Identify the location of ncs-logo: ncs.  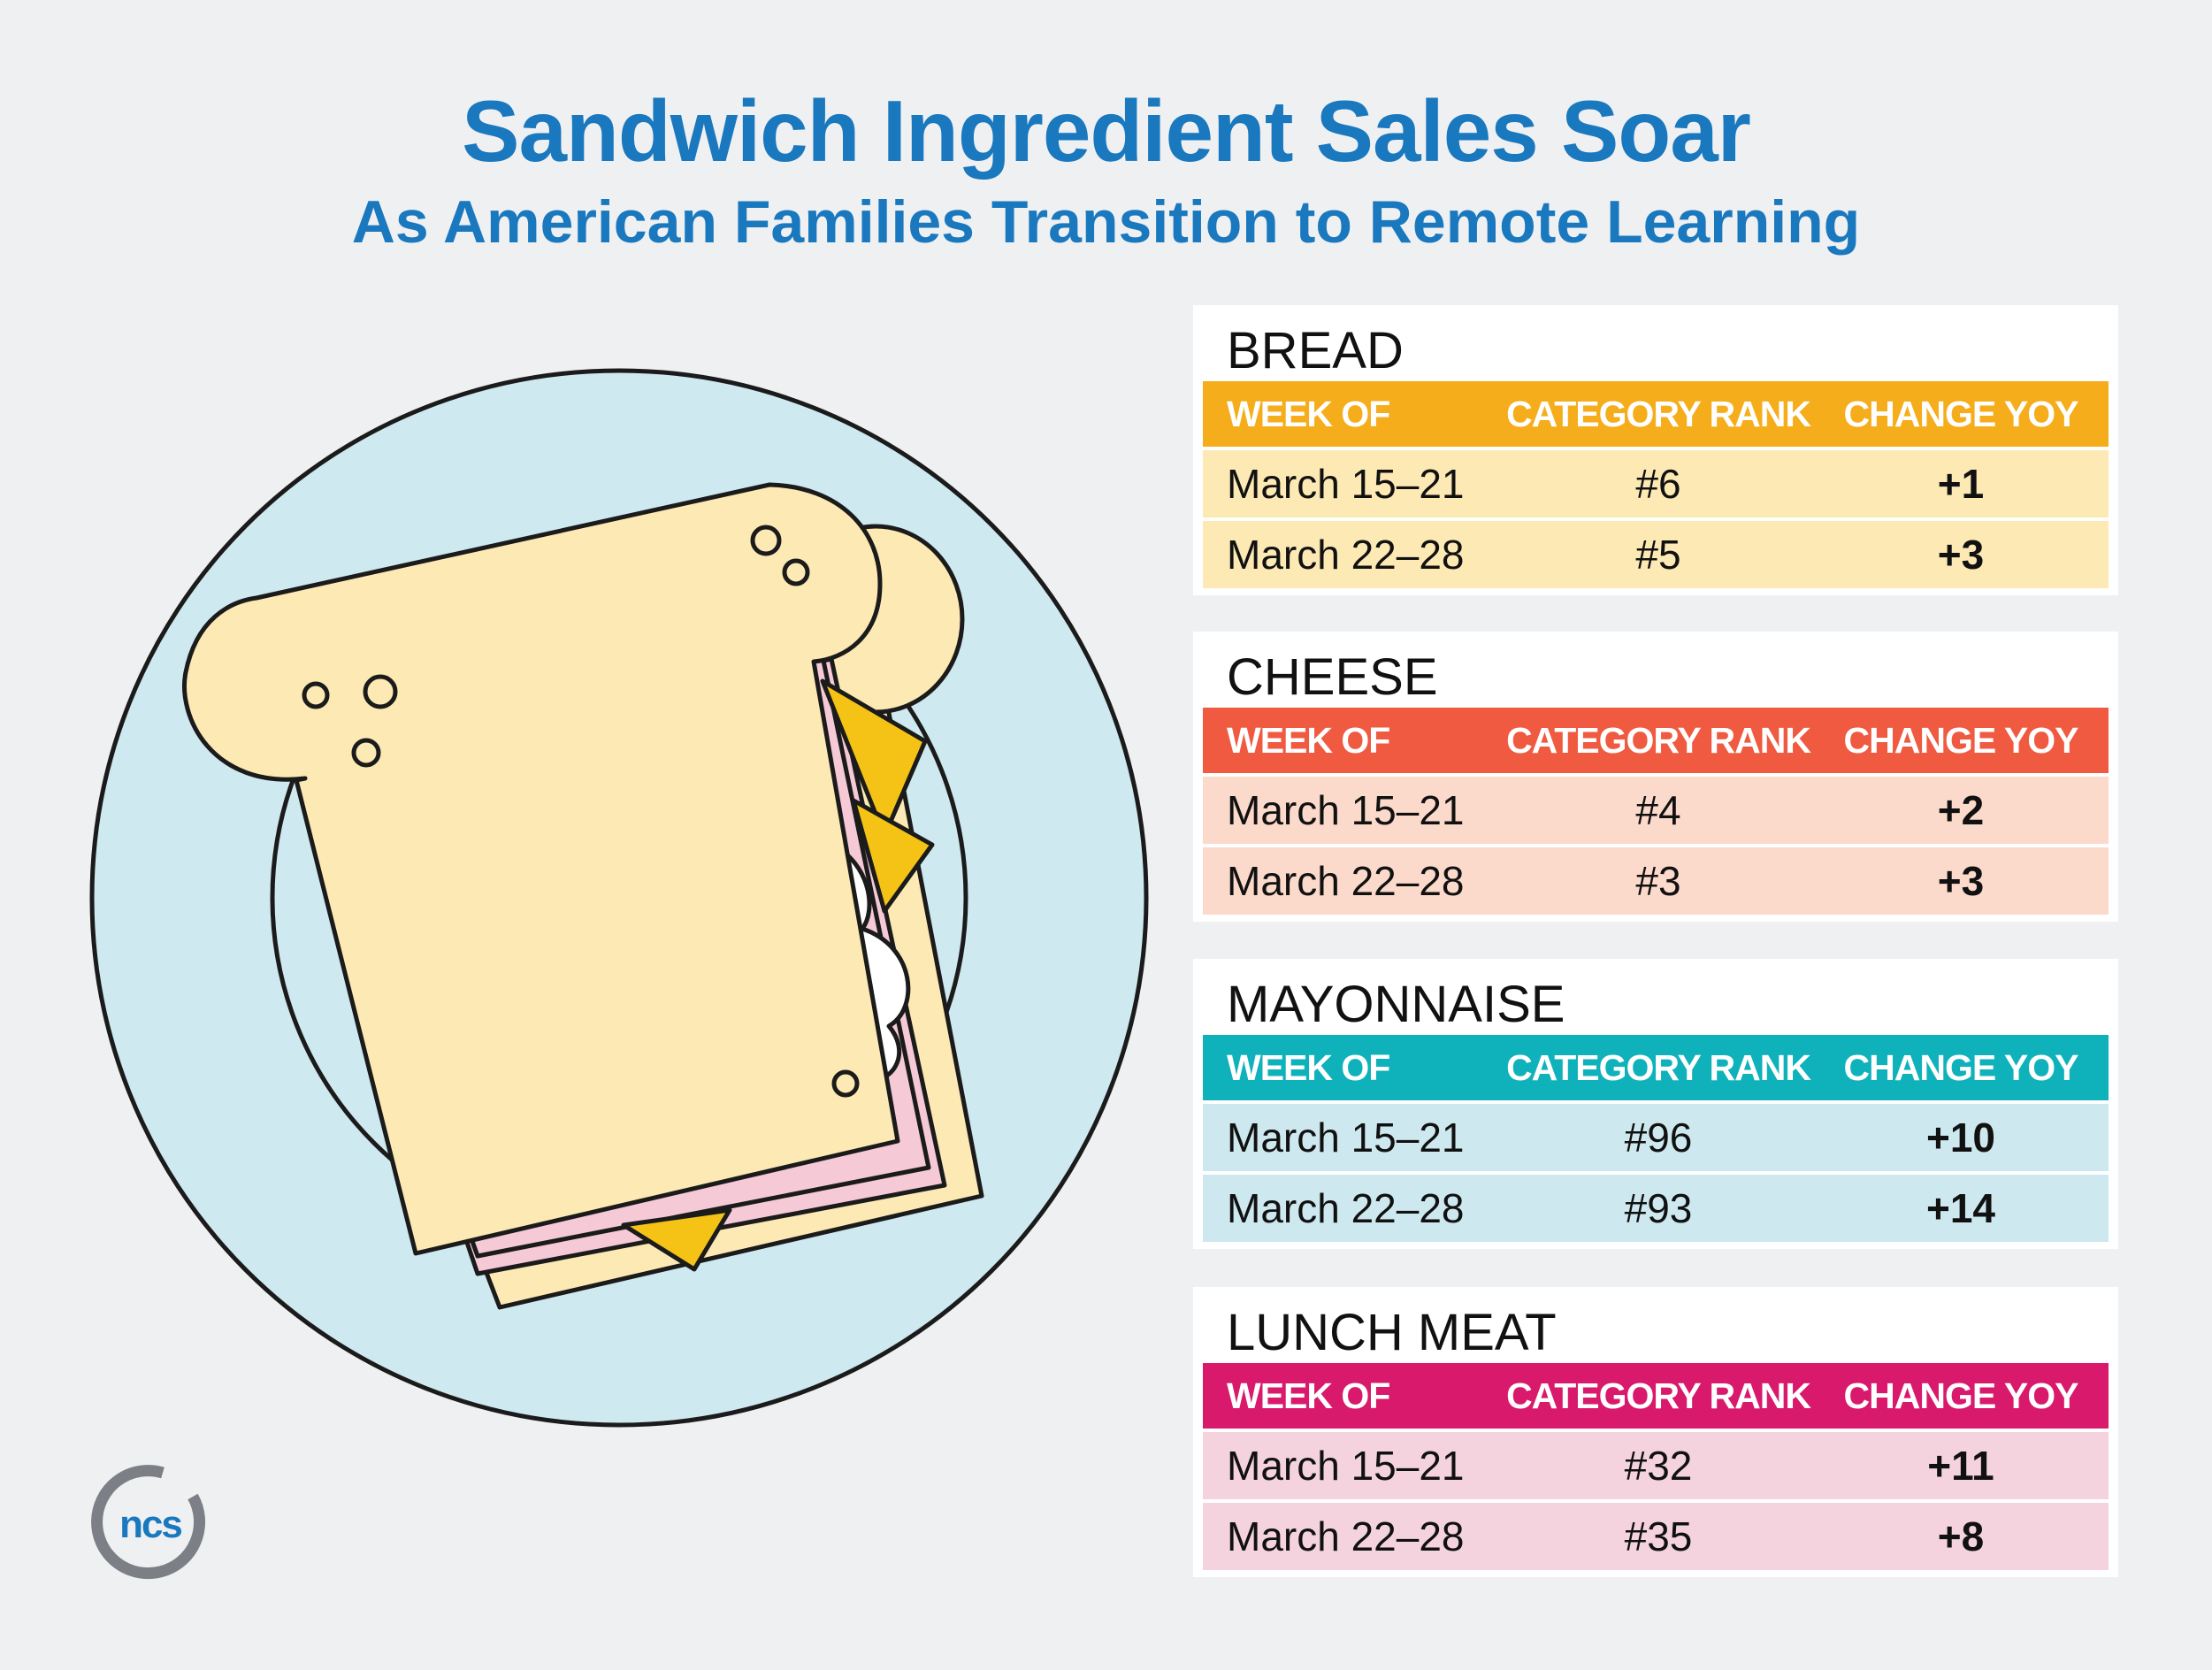
(148, 1522).